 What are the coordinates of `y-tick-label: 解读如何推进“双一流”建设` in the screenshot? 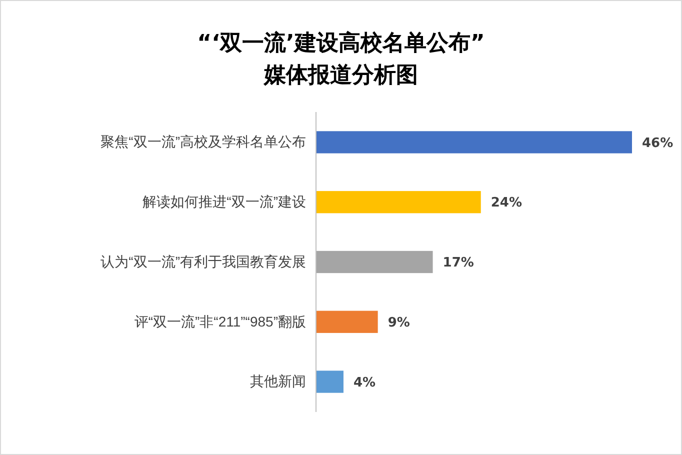 It's located at (224, 202).